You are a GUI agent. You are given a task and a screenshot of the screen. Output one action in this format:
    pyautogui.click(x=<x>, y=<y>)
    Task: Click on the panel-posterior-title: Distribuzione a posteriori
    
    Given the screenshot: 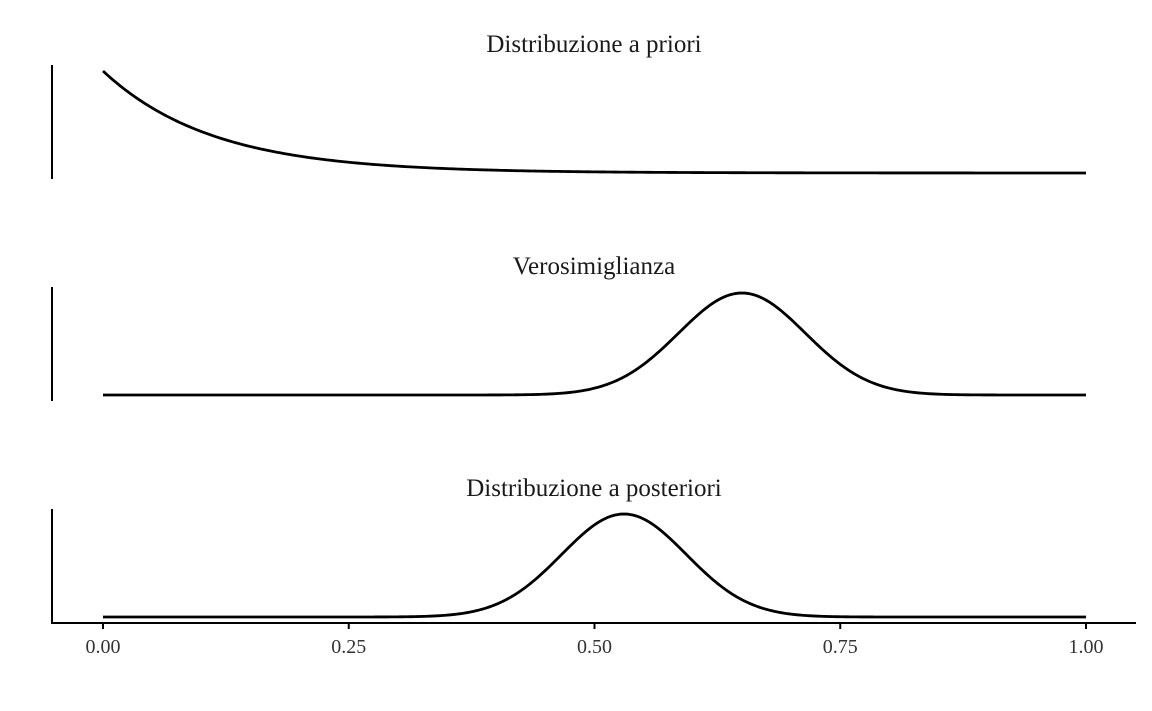 What is the action you would take?
    pyautogui.click(x=594, y=488)
    